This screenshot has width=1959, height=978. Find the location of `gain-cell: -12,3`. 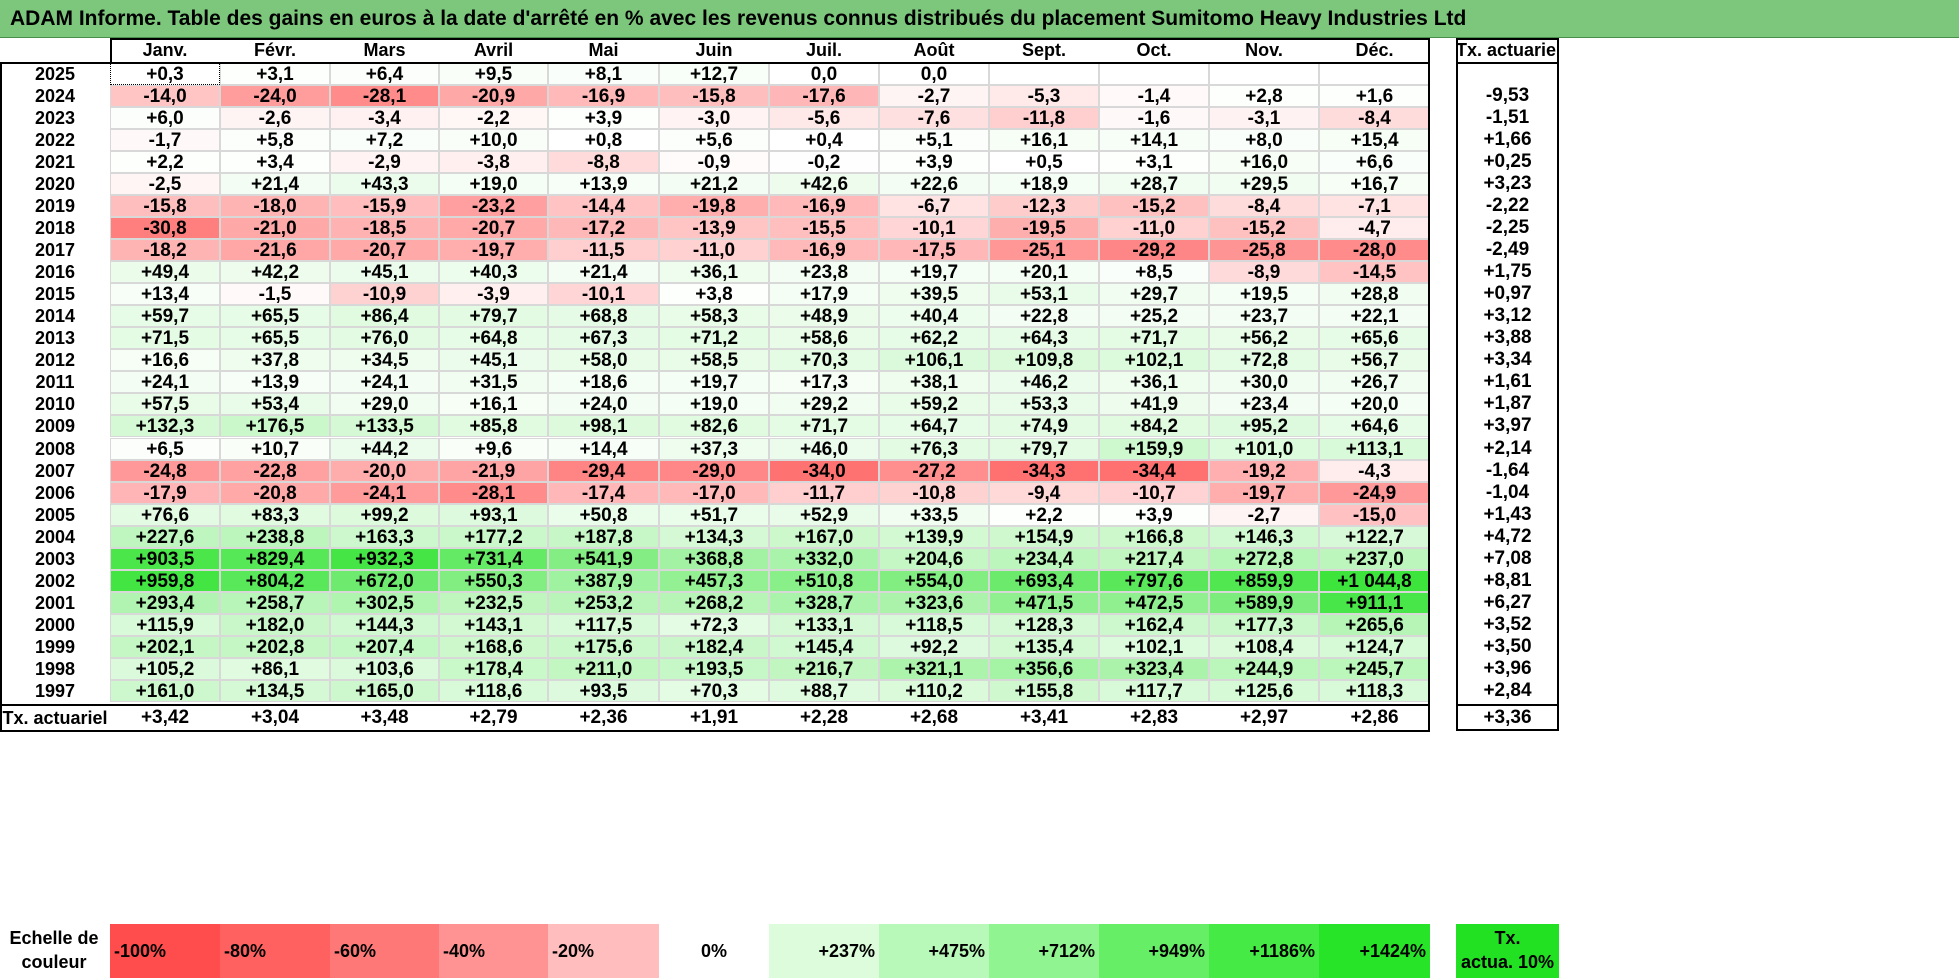

gain-cell: -12,3 is located at coordinates (1044, 206).